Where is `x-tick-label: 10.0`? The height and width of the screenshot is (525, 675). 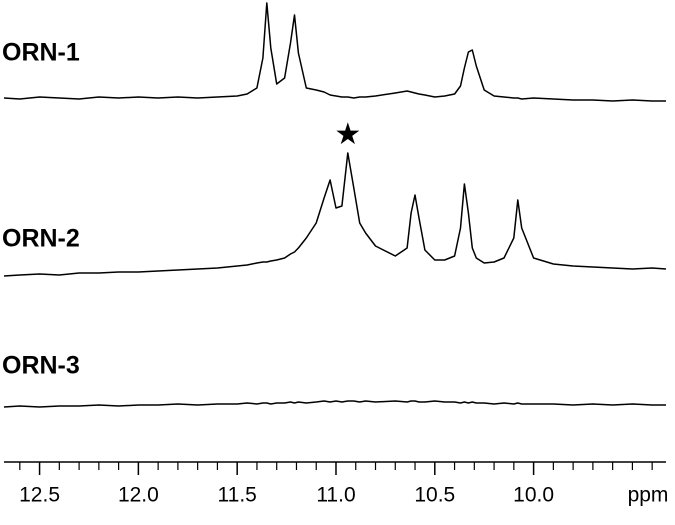 x-tick-label: 10.0 is located at coordinates (533, 495).